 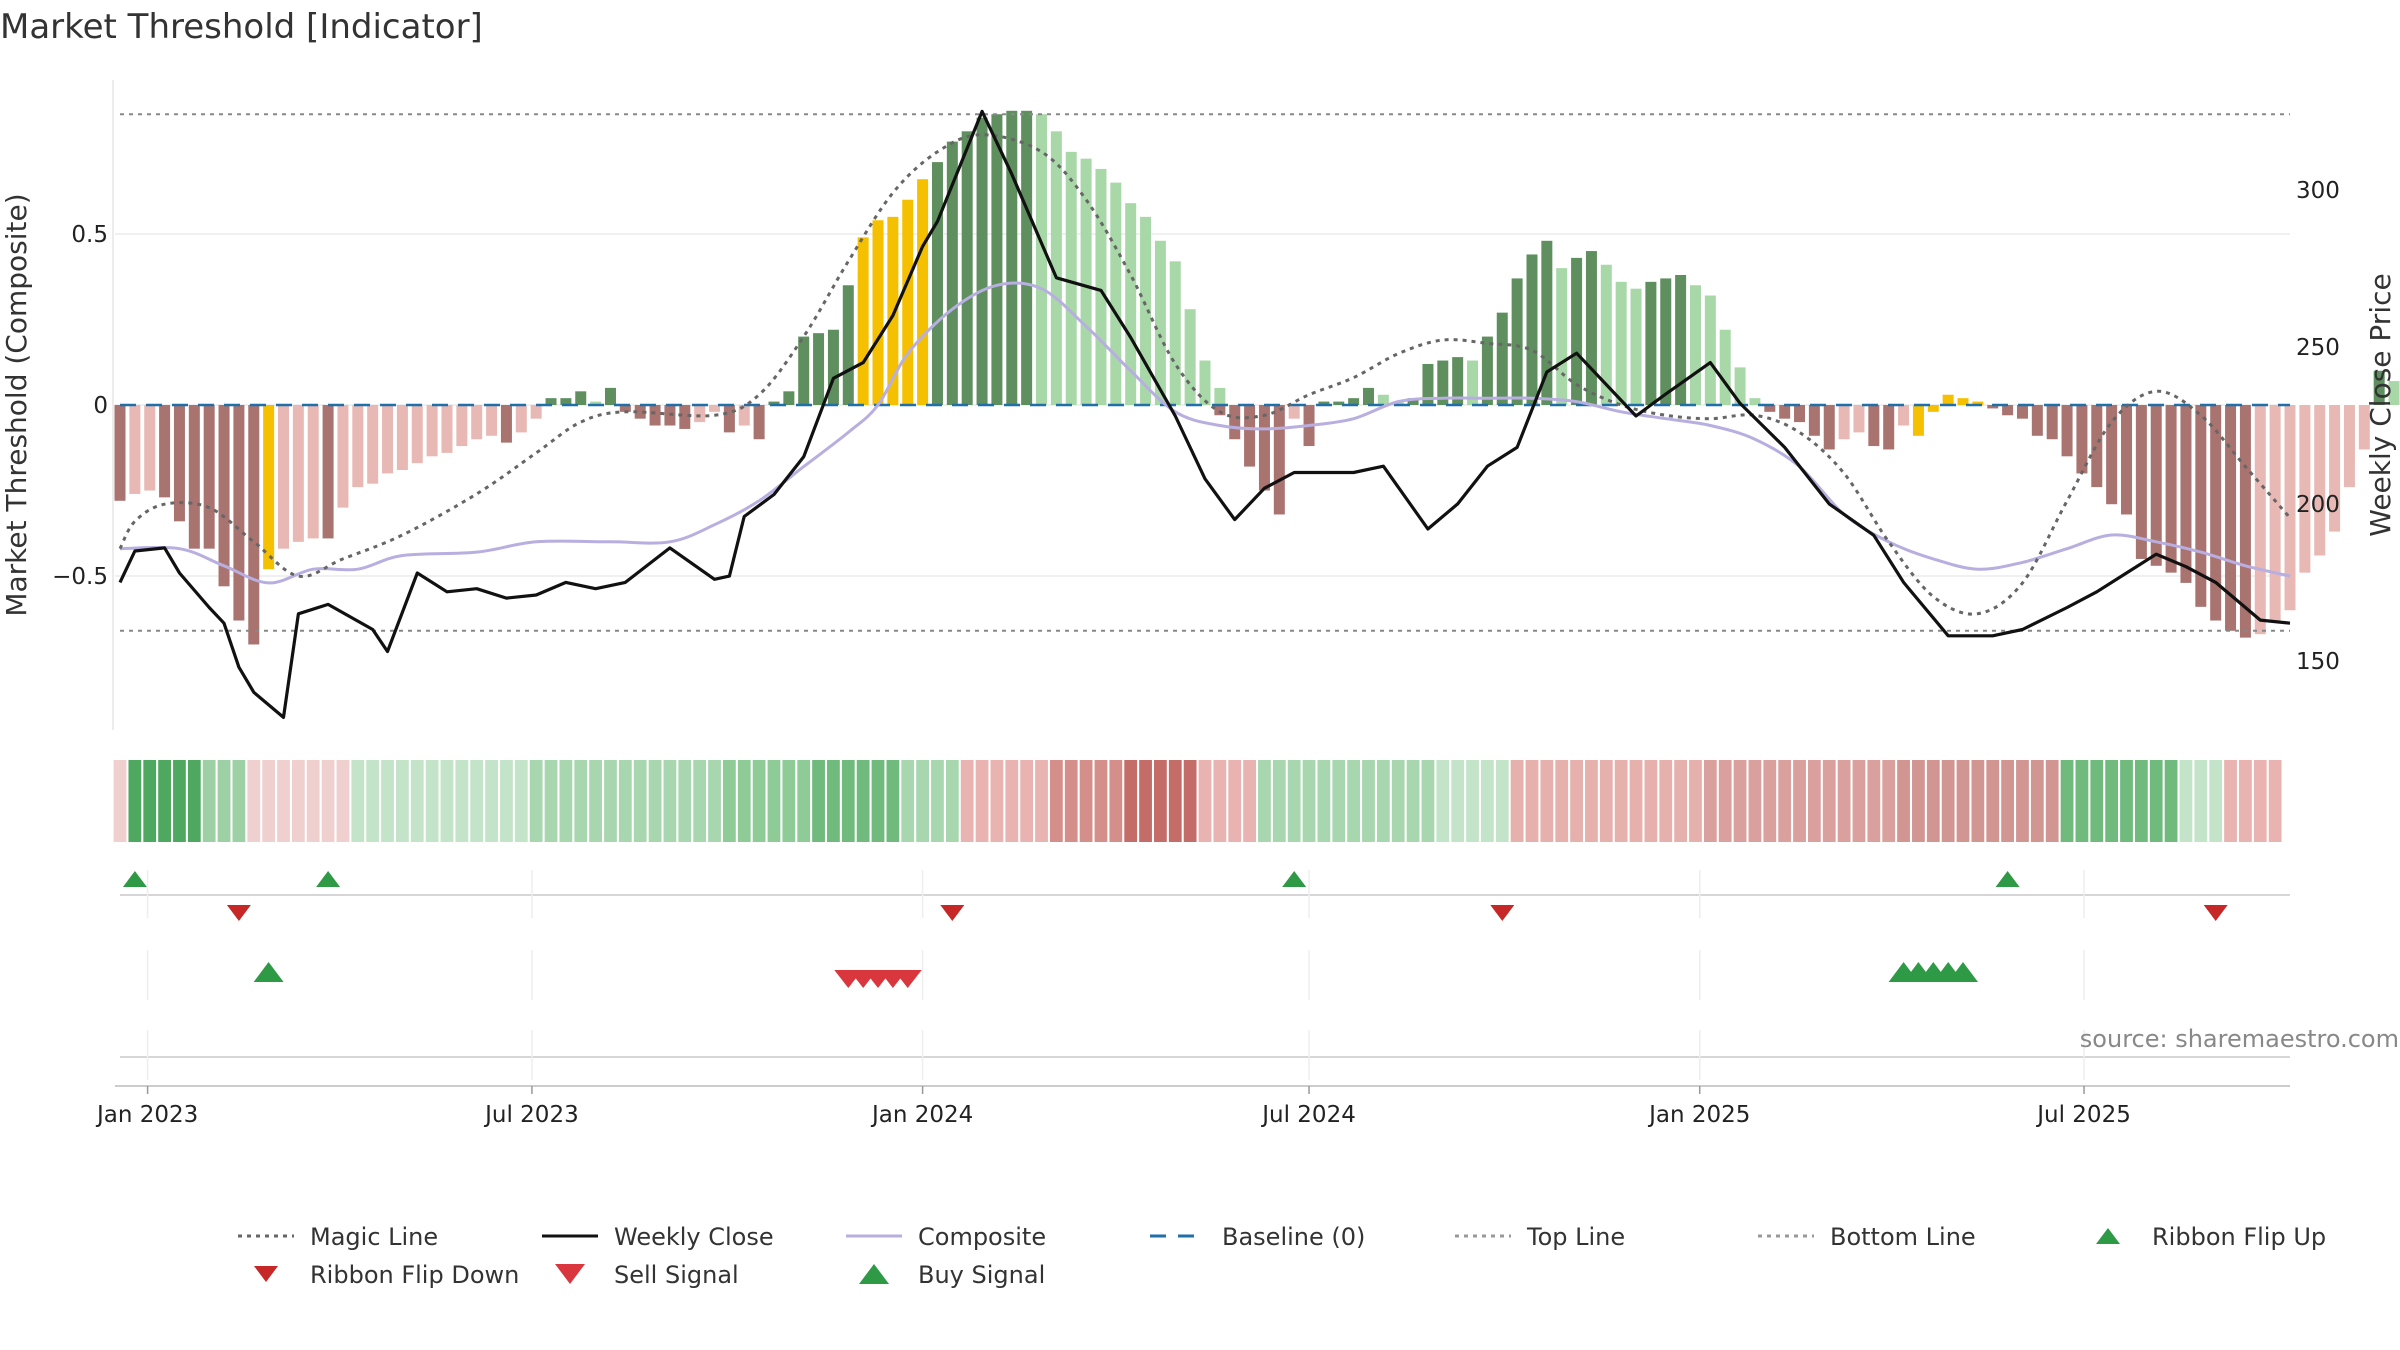 I want to click on right-tick-label-3: 150, so click(x=2318, y=662).